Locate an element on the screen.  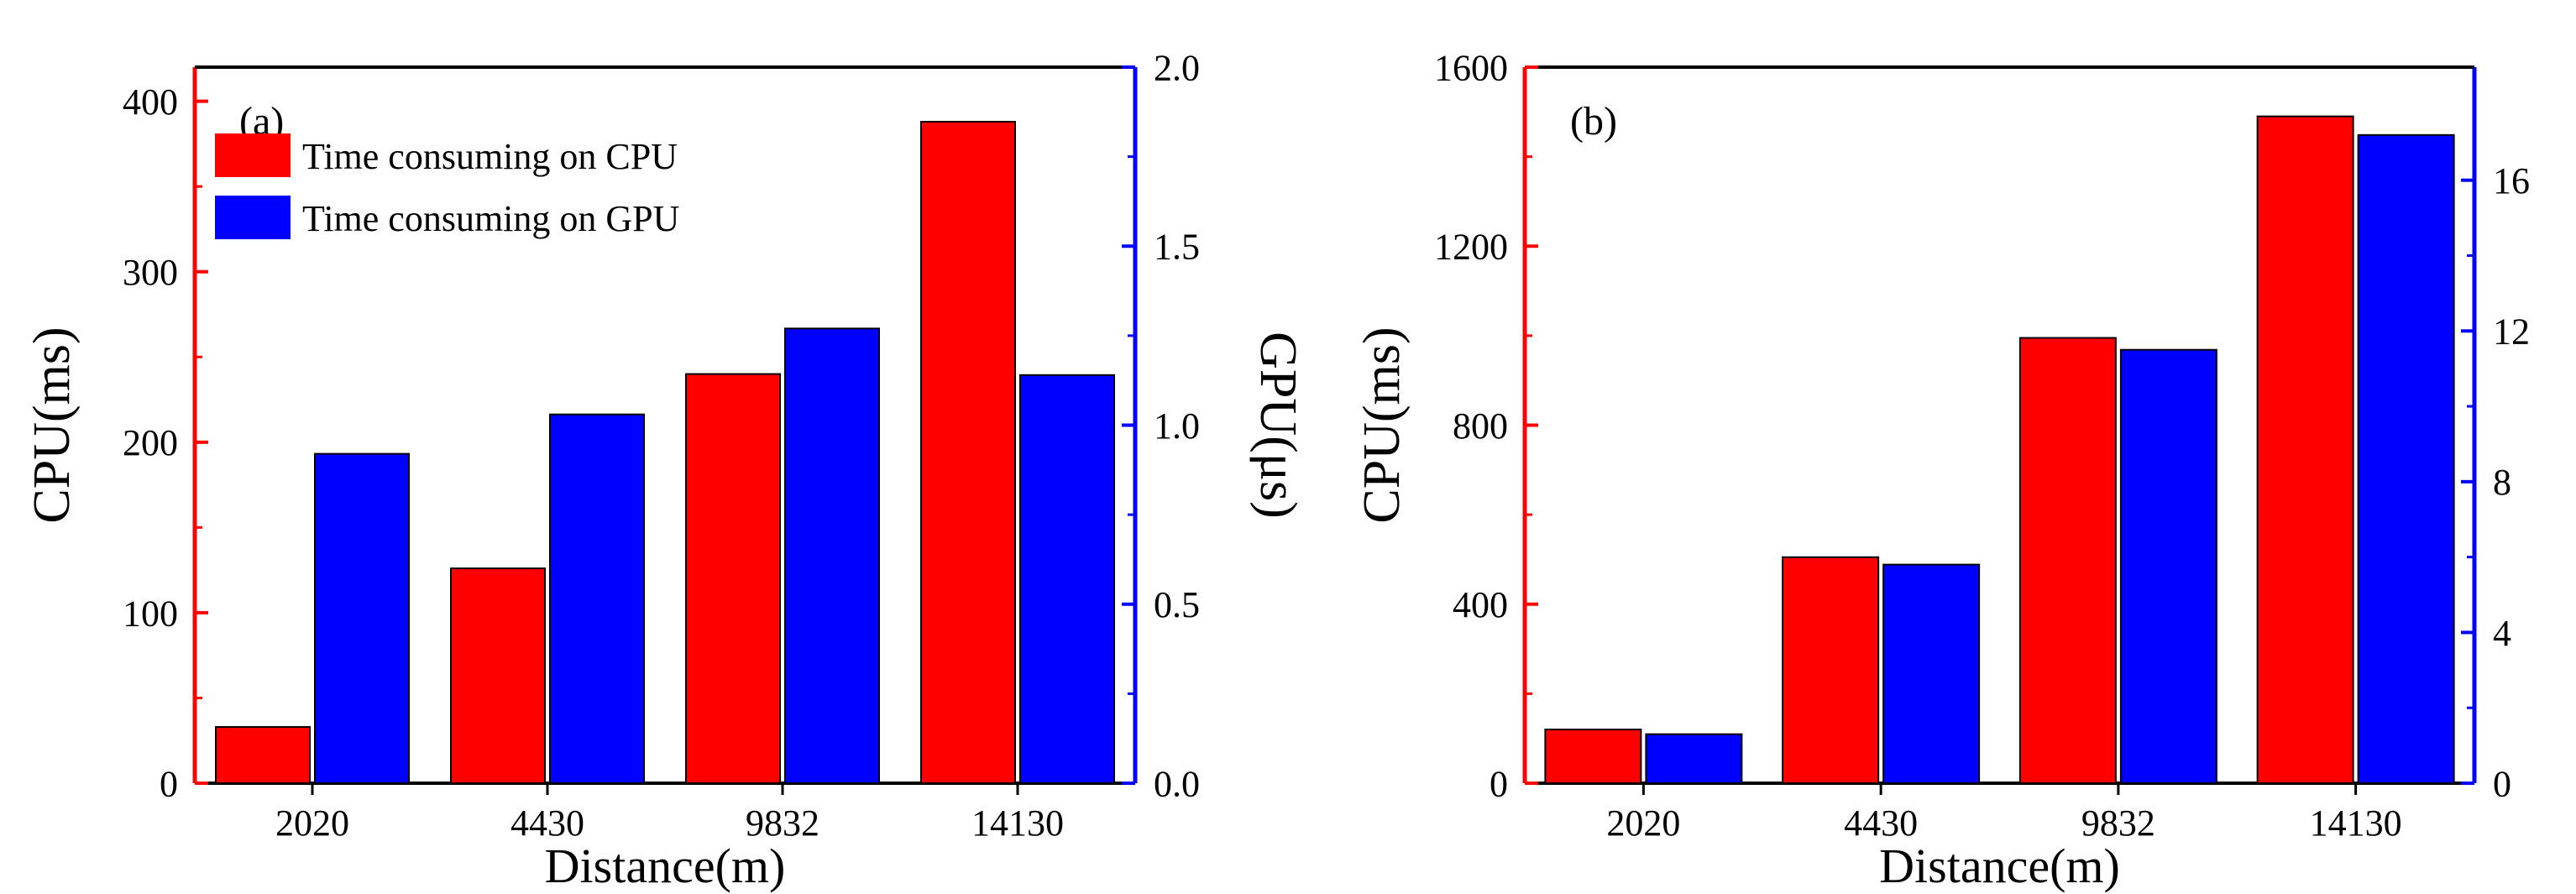
left-tick-label: 1200 is located at coordinates (1471, 247).